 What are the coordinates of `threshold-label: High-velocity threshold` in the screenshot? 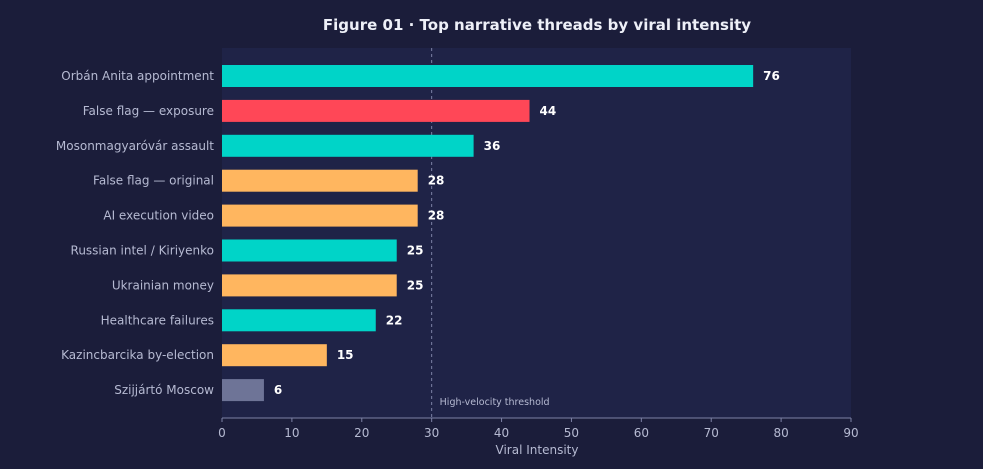 It's located at (495, 402).